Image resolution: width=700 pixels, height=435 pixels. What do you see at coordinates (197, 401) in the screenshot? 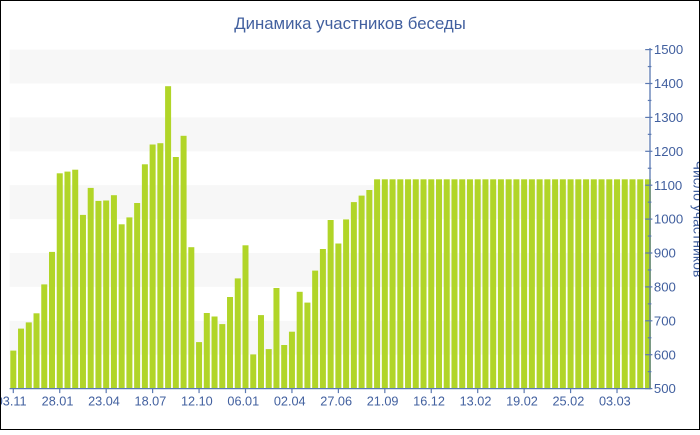
I see `svg-text: 12.10` at bounding box center [197, 401].